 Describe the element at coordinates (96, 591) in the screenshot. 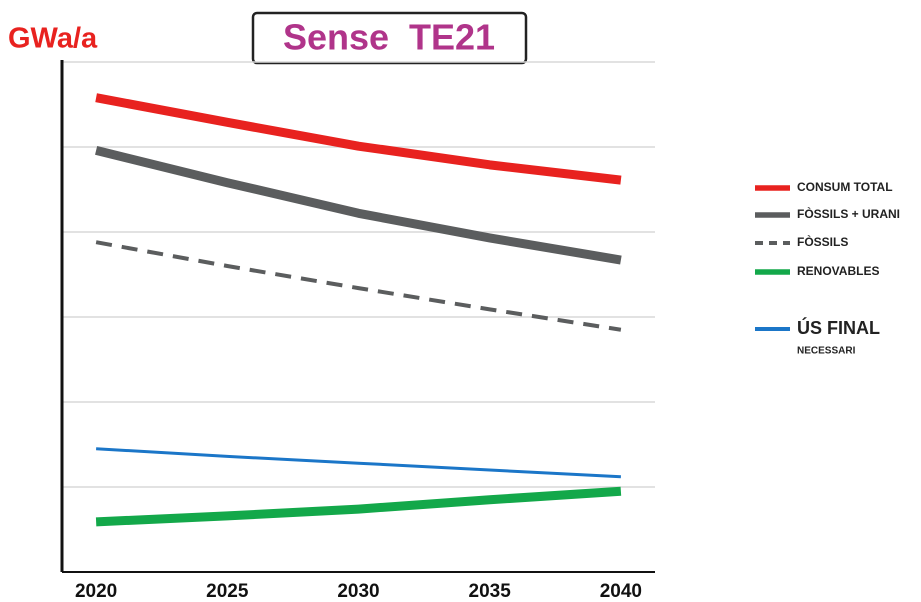

I see `x-tick-label: 2020` at that location.